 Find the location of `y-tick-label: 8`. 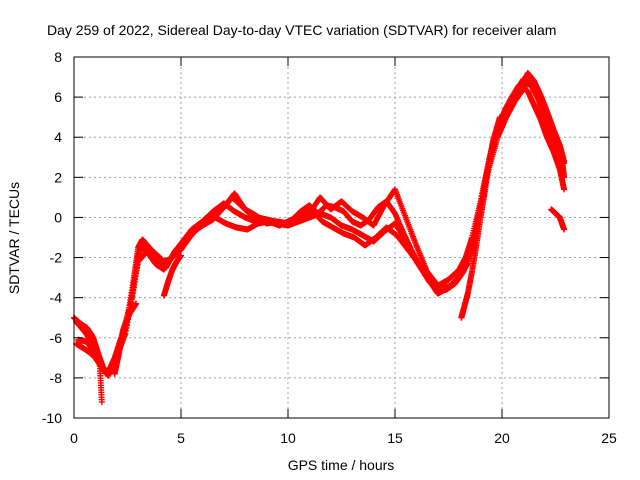

y-tick-label: 8 is located at coordinates (58, 57).